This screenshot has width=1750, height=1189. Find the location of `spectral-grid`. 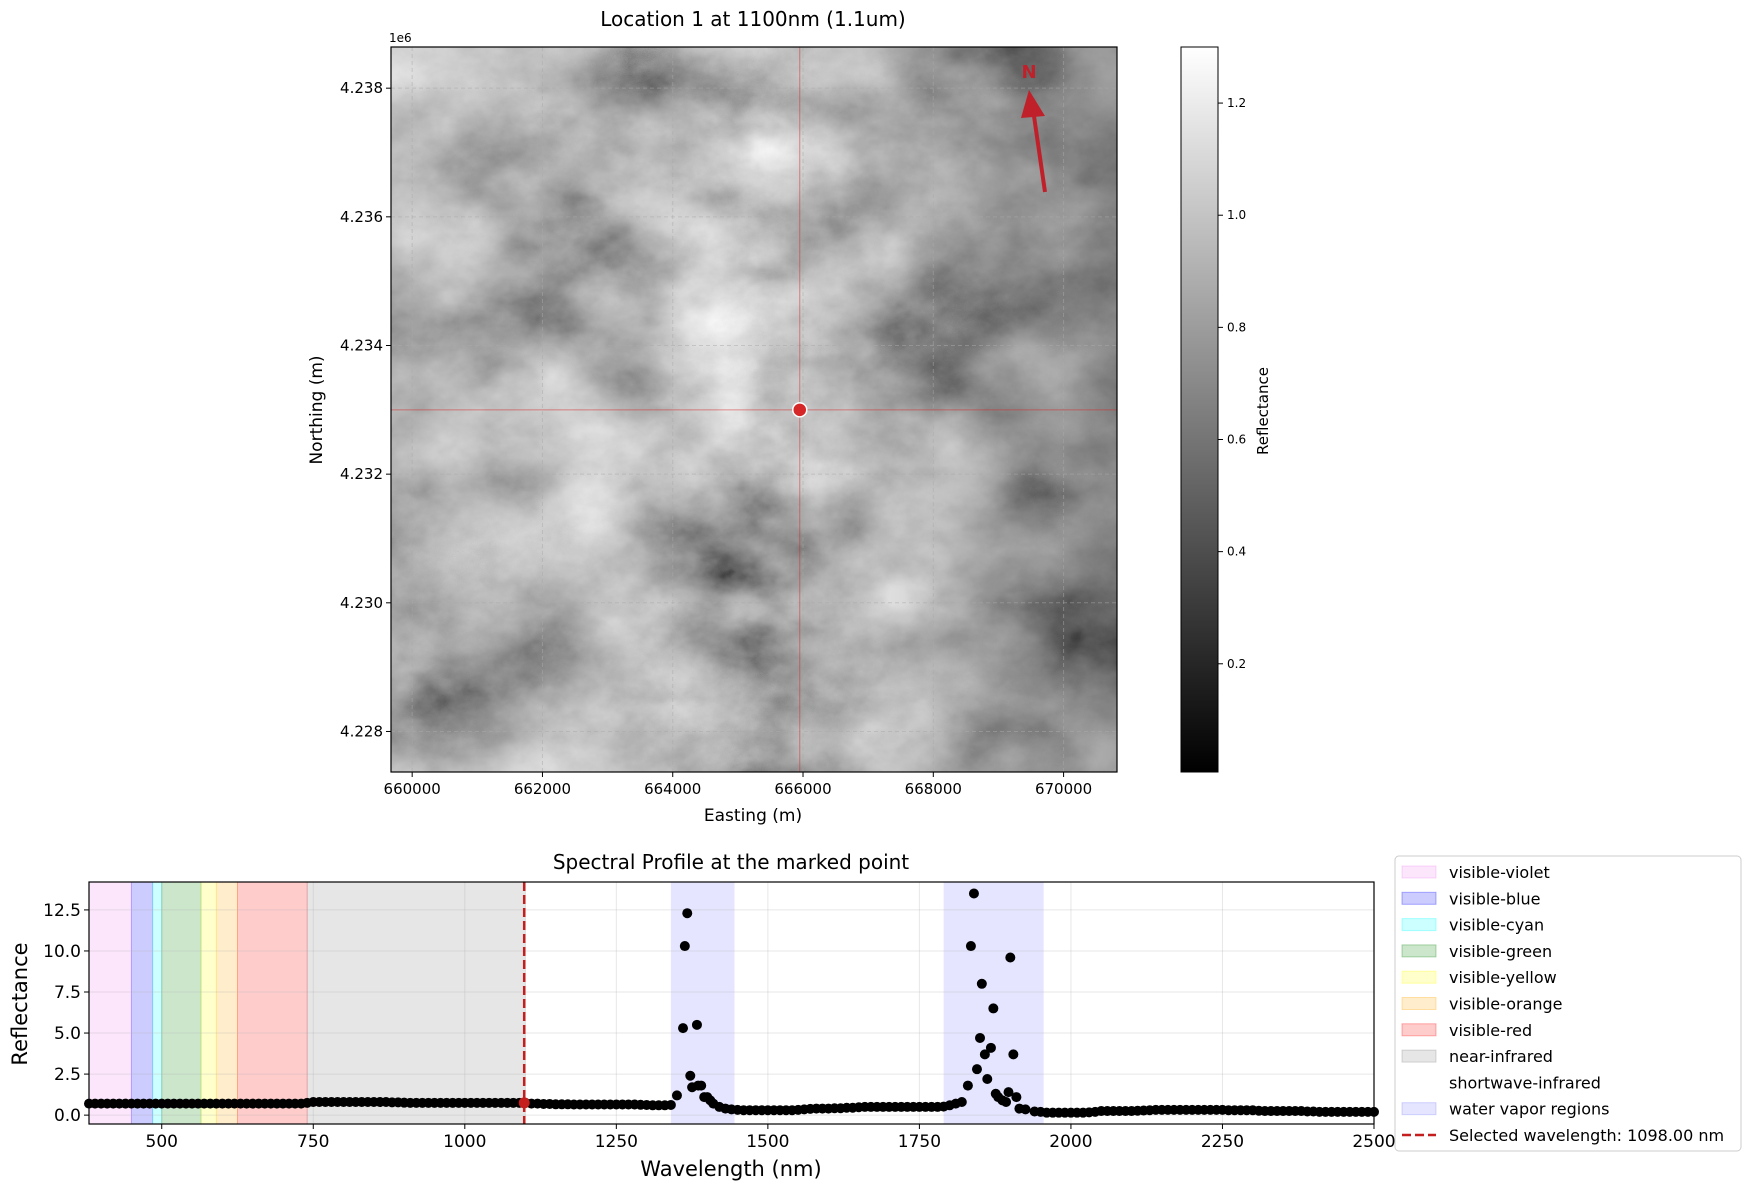

spectral-grid is located at coordinates (732, 1003).